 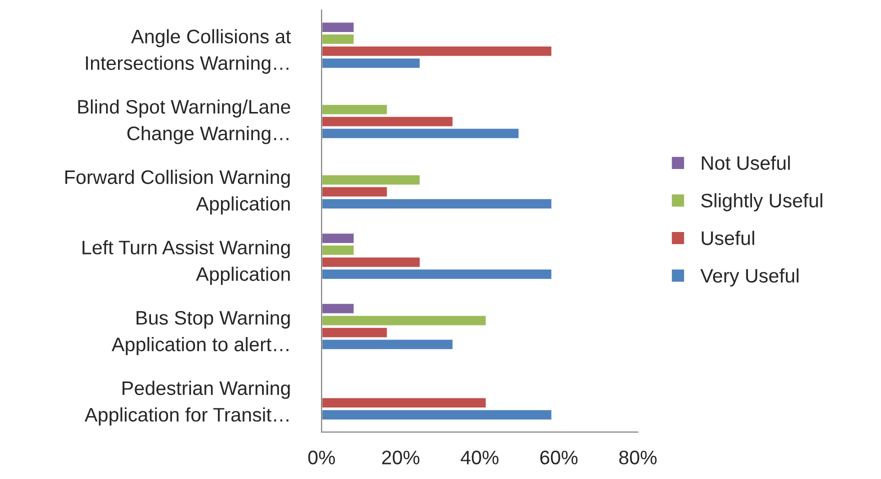 What do you see at coordinates (761, 202) in the screenshot?
I see `legend-label: Slightly Useful` at bounding box center [761, 202].